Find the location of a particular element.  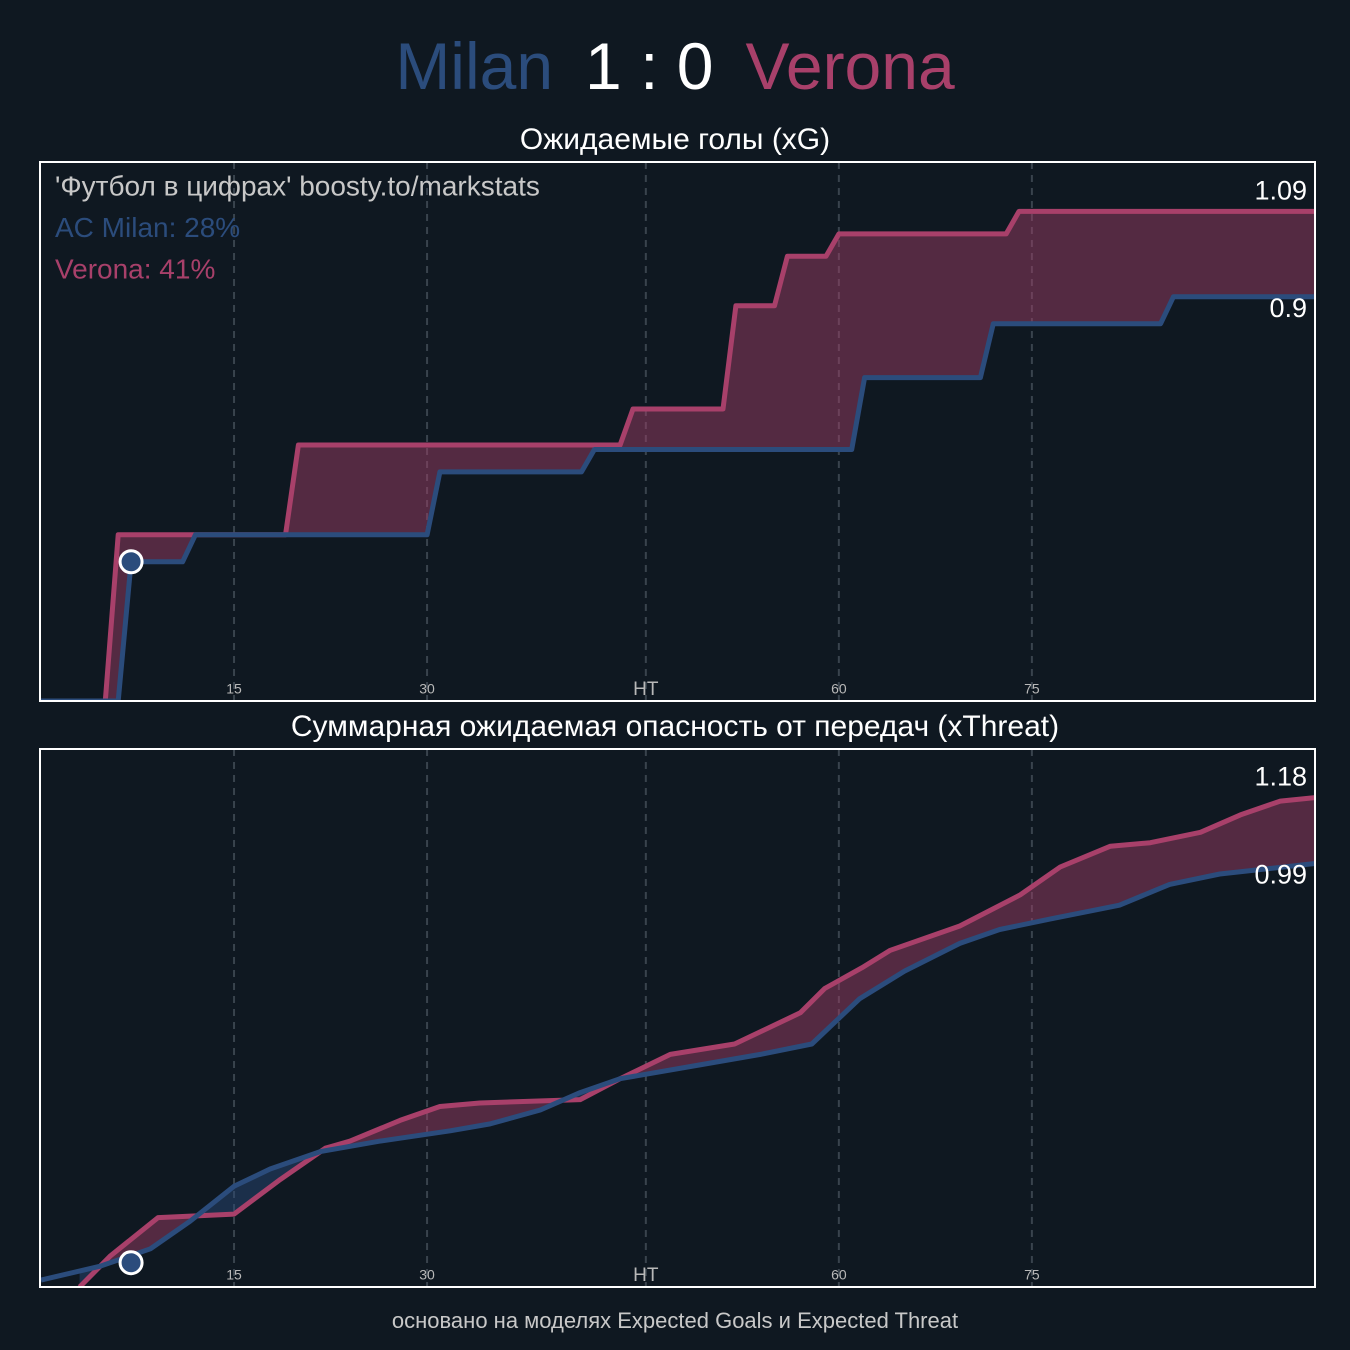

match-header: Milan 1 : 0 Verona is located at coordinates (675, 66).